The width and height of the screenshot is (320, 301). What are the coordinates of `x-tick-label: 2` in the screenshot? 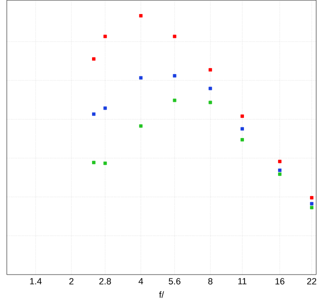 It's located at (71, 281).